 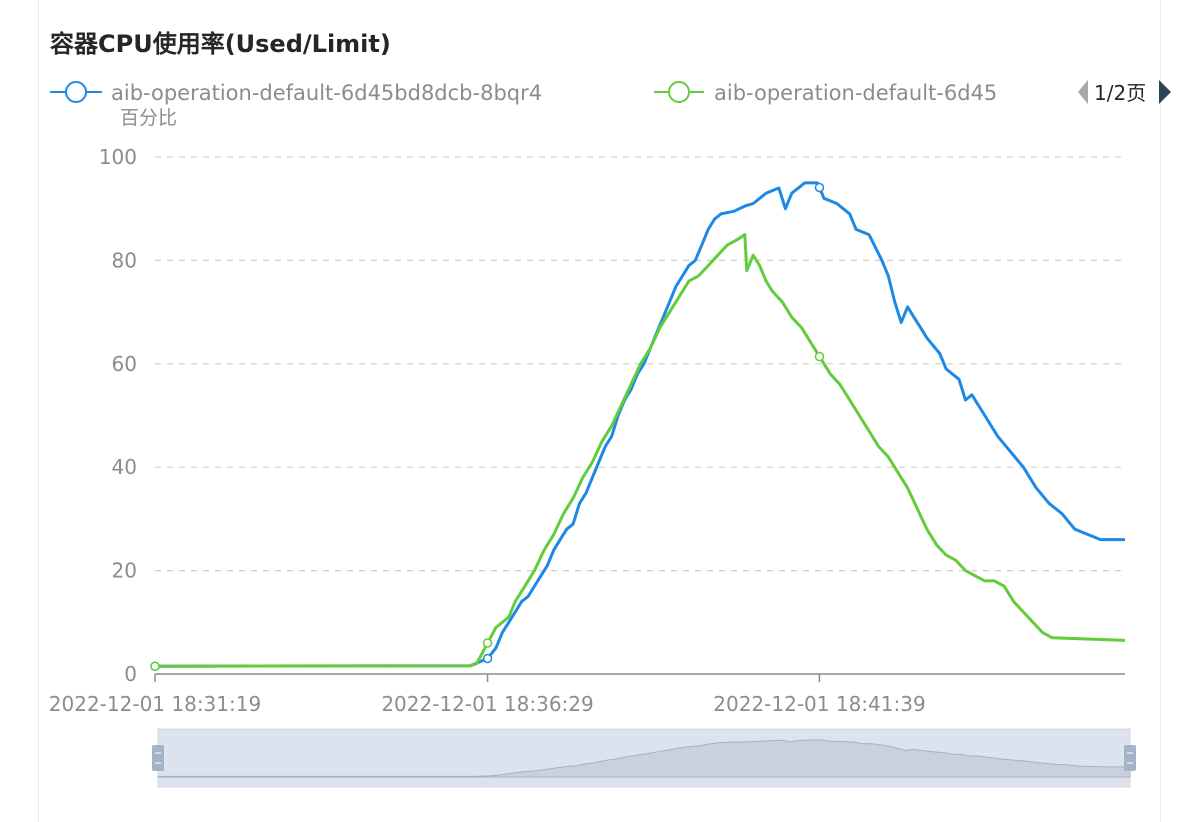 What do you see at coordinates (1120, 93) in the screenshot?
I see `legend-page-indicator: 1/2页` at bounding box center [1120, 93].